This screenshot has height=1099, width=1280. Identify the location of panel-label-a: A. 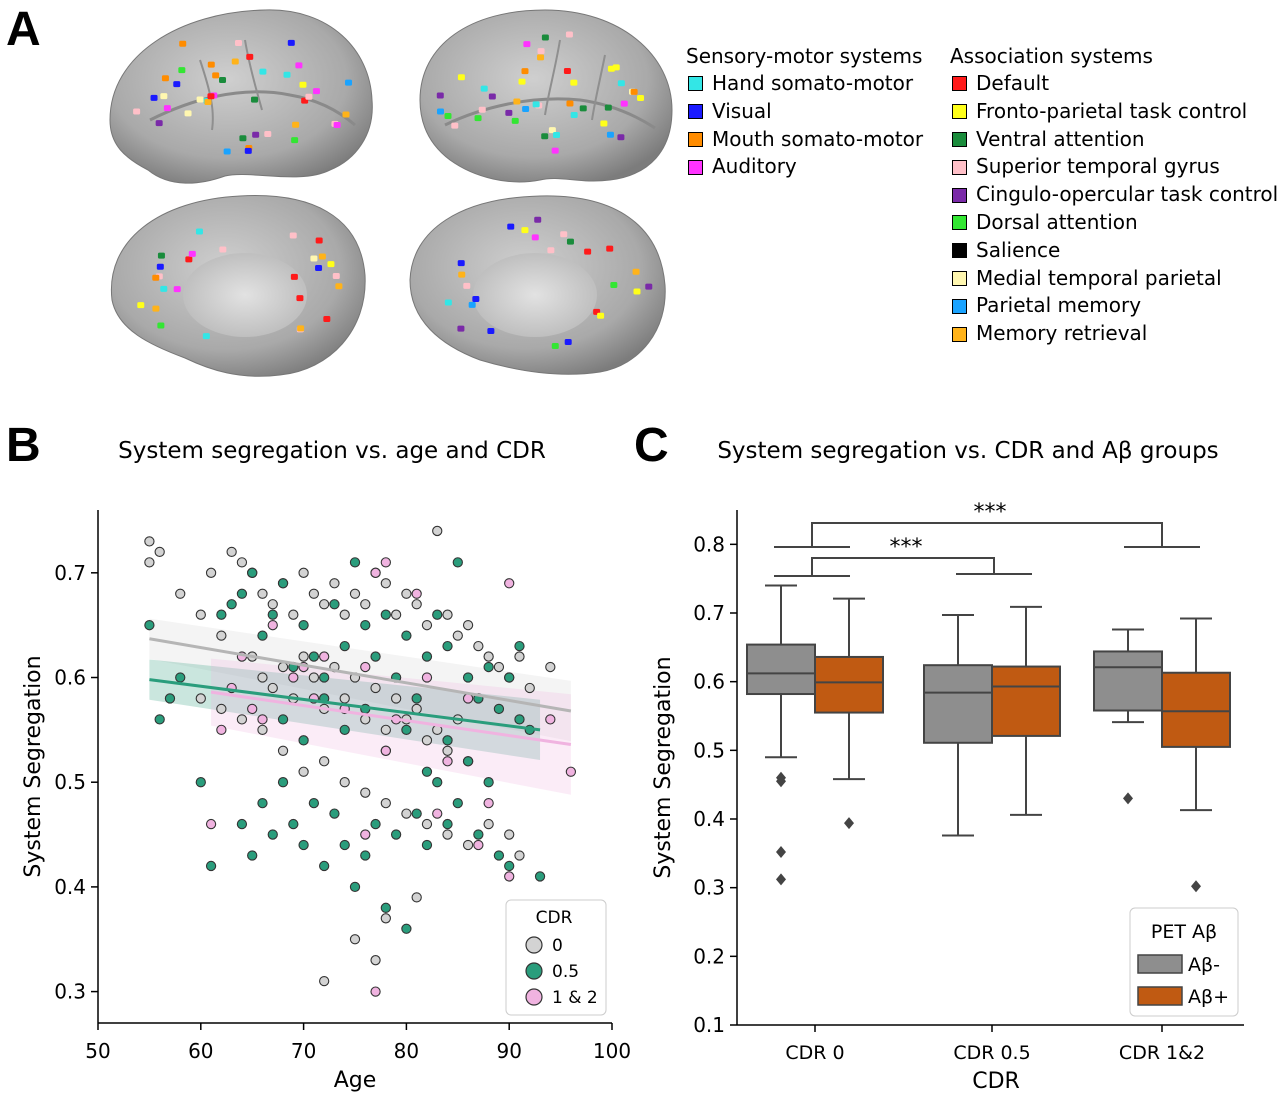
(23, 29).